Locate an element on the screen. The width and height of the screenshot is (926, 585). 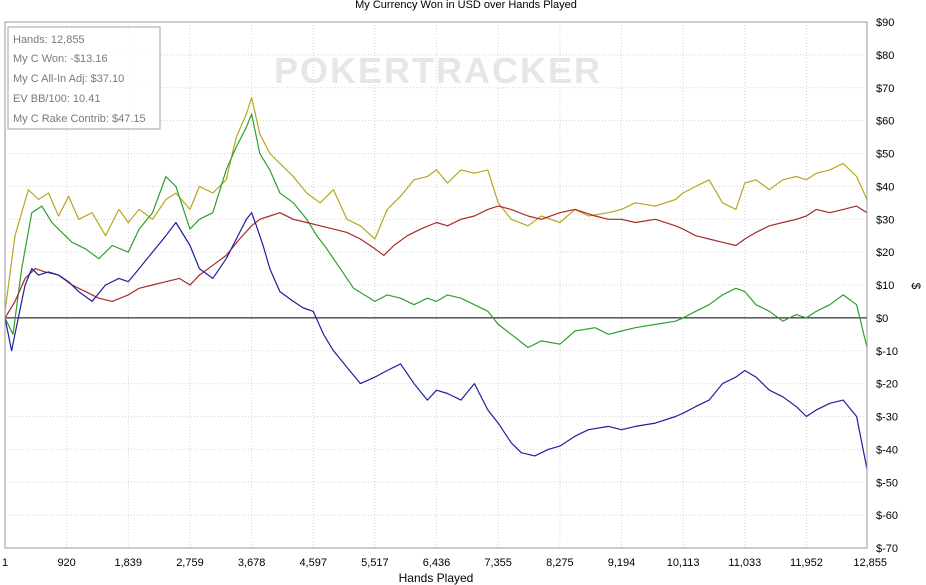
x-tick-label: 8,275 is located at coordinates (560, 563).